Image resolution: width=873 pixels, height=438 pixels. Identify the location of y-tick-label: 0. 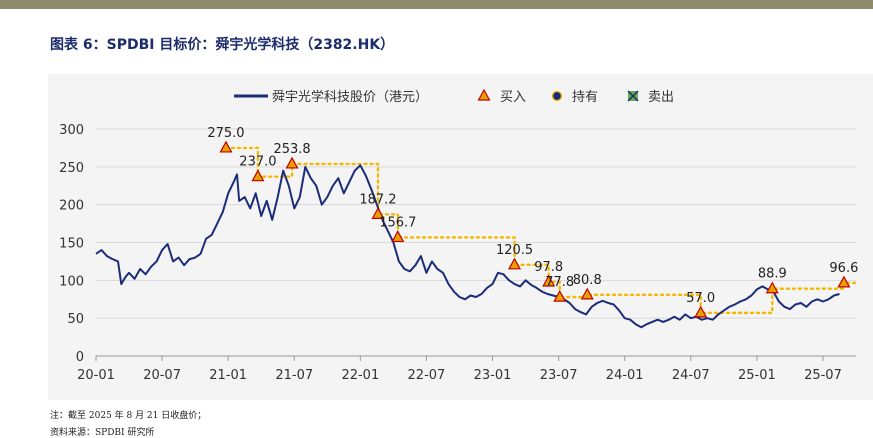
(80, 357).